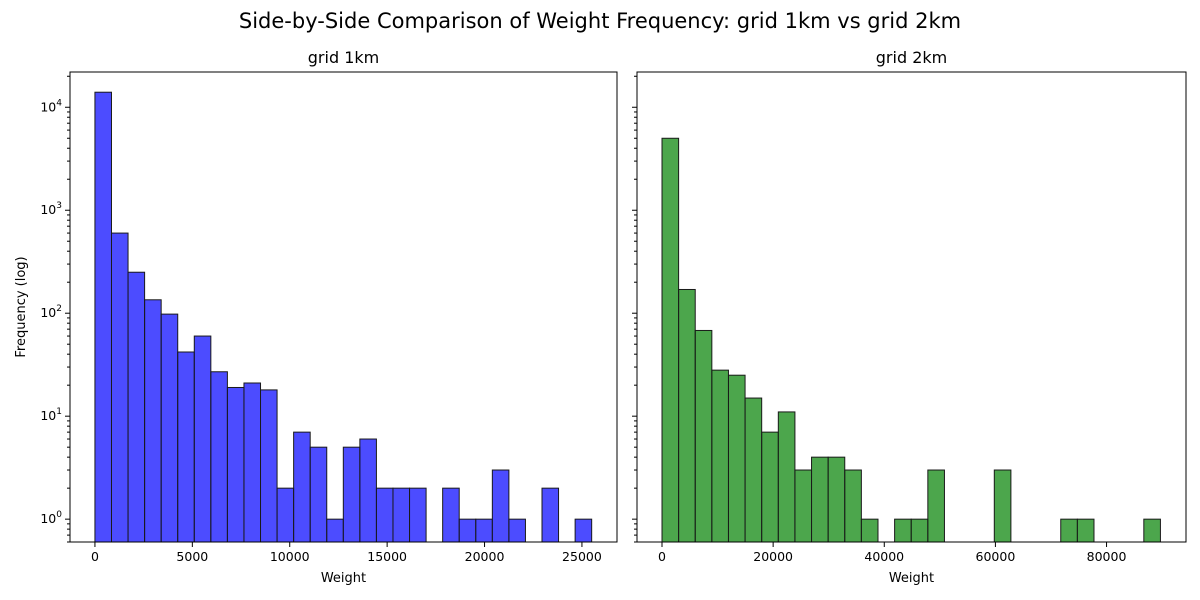 The width and height of the screenshot is (1200, 600). I want to click on y-tick-label: 10⁴, so click(51, 106).